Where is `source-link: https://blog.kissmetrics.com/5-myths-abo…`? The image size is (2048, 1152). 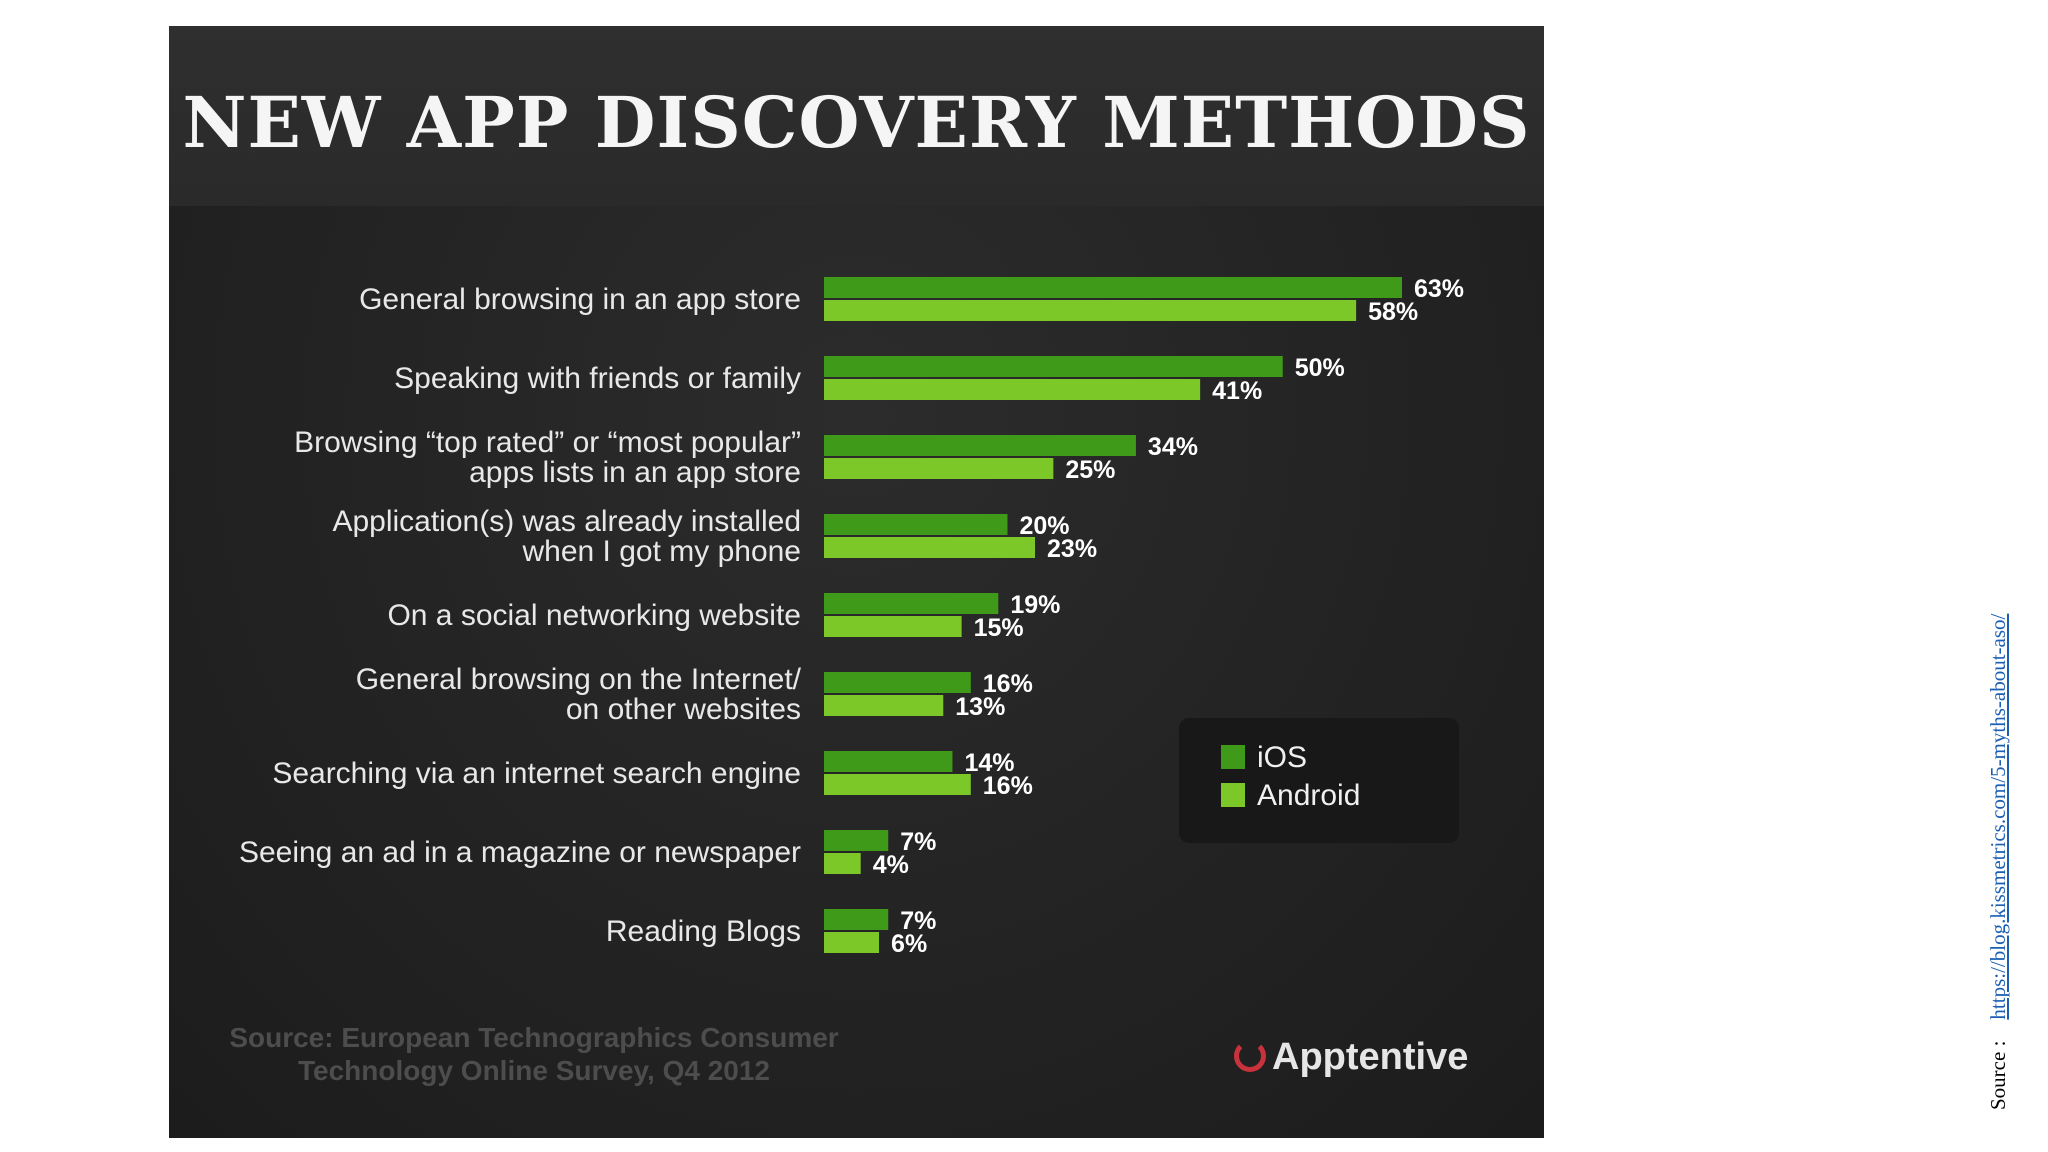 source-link: https://blog.kissmetrics.com/5-myths-abo… is located at coordinates (1998, 816).